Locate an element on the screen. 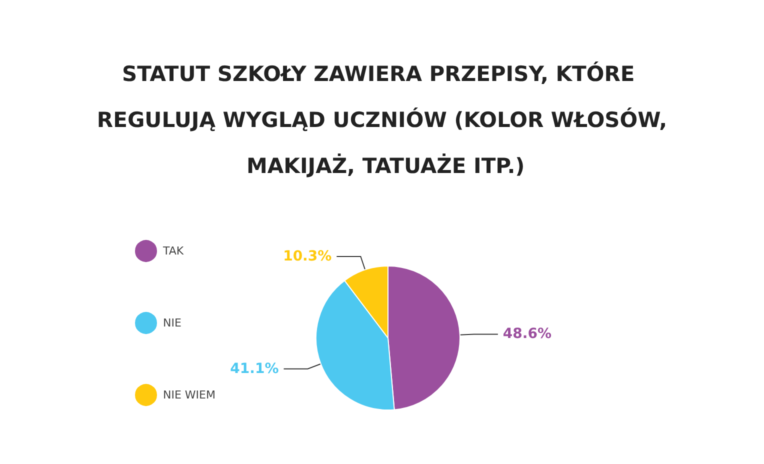  data-label: 48.6% is located at coordinates (527, 334).